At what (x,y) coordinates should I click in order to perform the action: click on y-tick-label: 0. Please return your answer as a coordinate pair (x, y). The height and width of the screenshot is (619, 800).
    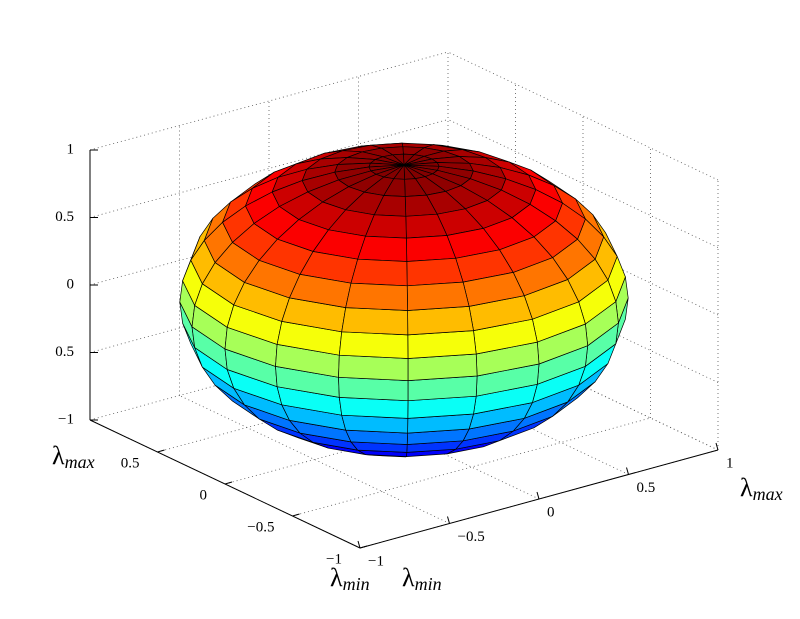
    Looking at the image, I should click on (551, 512).